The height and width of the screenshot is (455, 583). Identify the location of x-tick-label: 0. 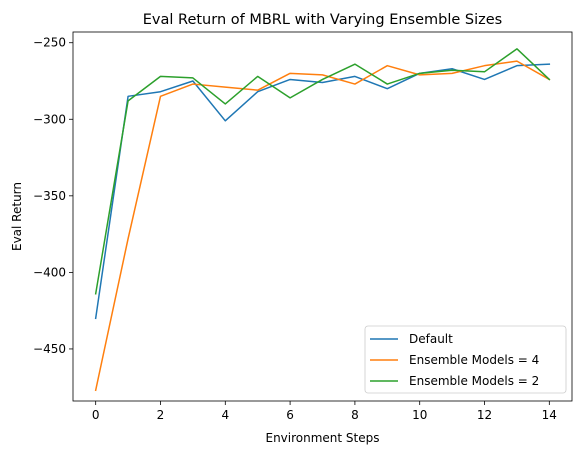
(96, 415).